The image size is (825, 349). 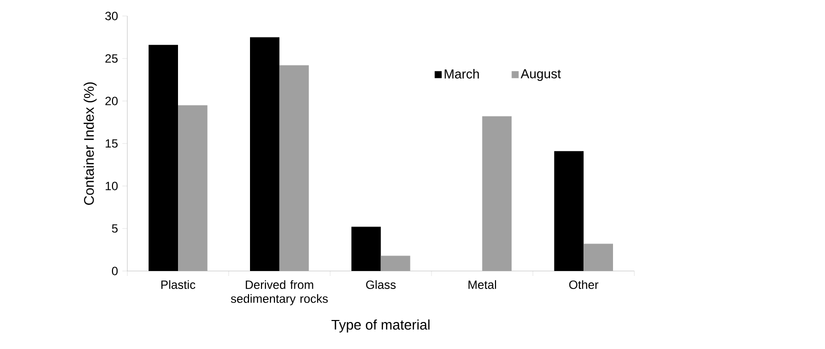 I want to click on y-tick-label: 10, so click(x=112, y=186).